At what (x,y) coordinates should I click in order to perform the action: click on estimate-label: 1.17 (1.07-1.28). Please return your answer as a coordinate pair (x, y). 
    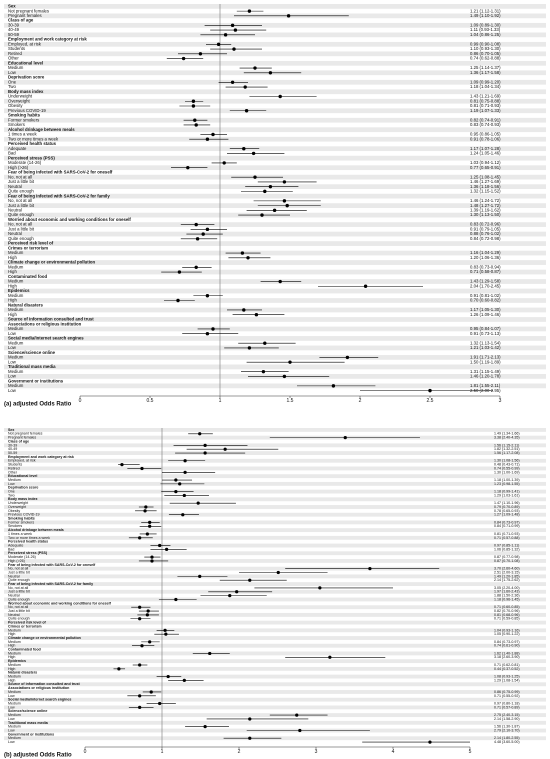
    Looking at the image, I should click on (485, 148).